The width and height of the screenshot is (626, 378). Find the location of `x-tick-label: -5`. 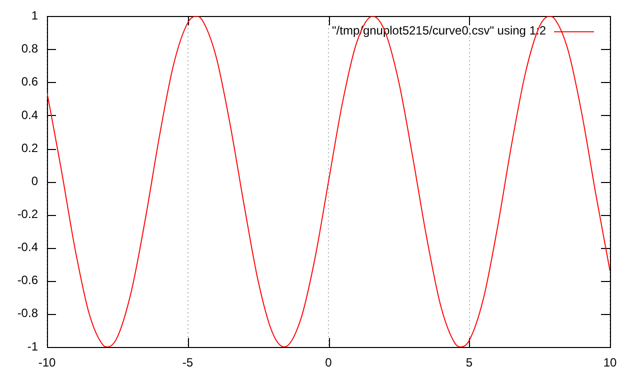

x-tick-label: -5 is located at coordinates (188, 363).